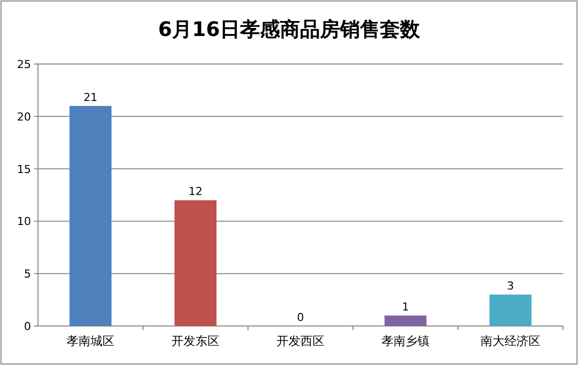 This screenshot has height=365, width=578. I want to click on x-tick-label: 开发东区, so click(196, 341).